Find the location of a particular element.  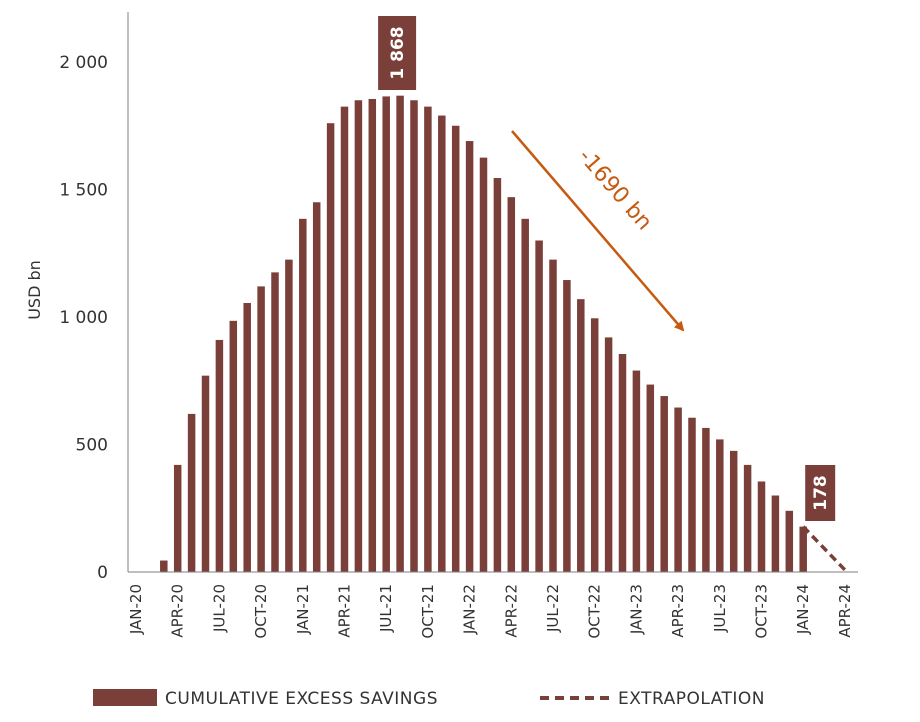

peak-label-box is located at coordinates (397, 53).